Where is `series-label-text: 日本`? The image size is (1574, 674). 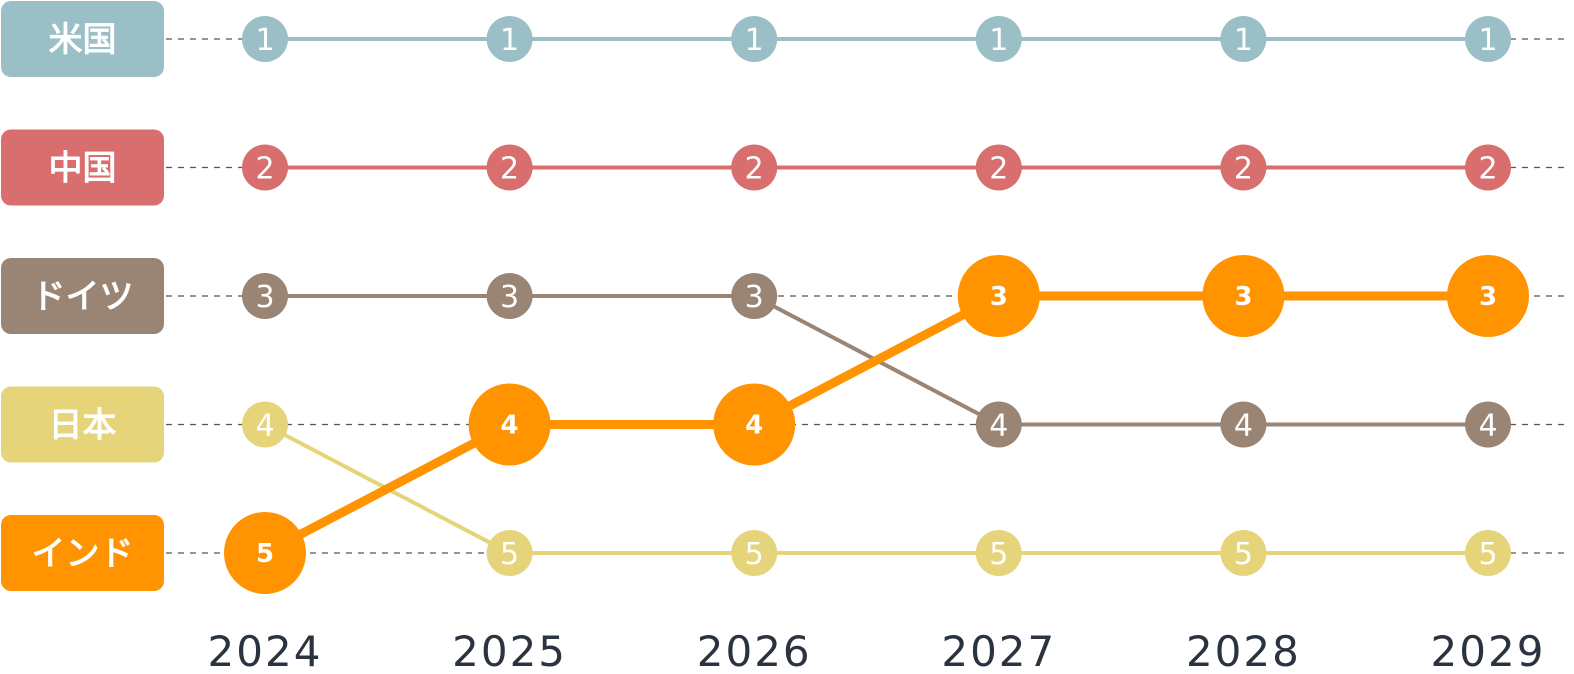 series-label-text: 日本 is located at coordinates (83, 426).